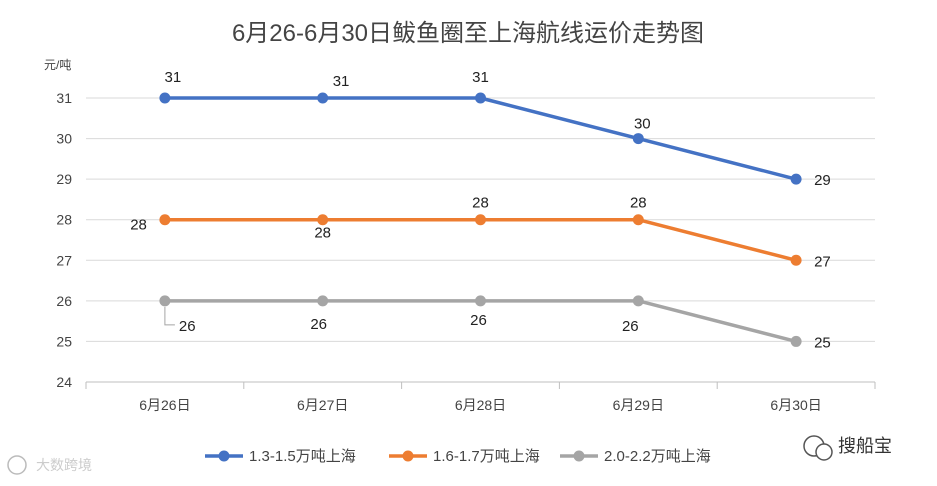  Describe the element at coordinates (486, 456) in the screenshot. I see `legend-entry: 1.6-1.7万吨上海` at that location.